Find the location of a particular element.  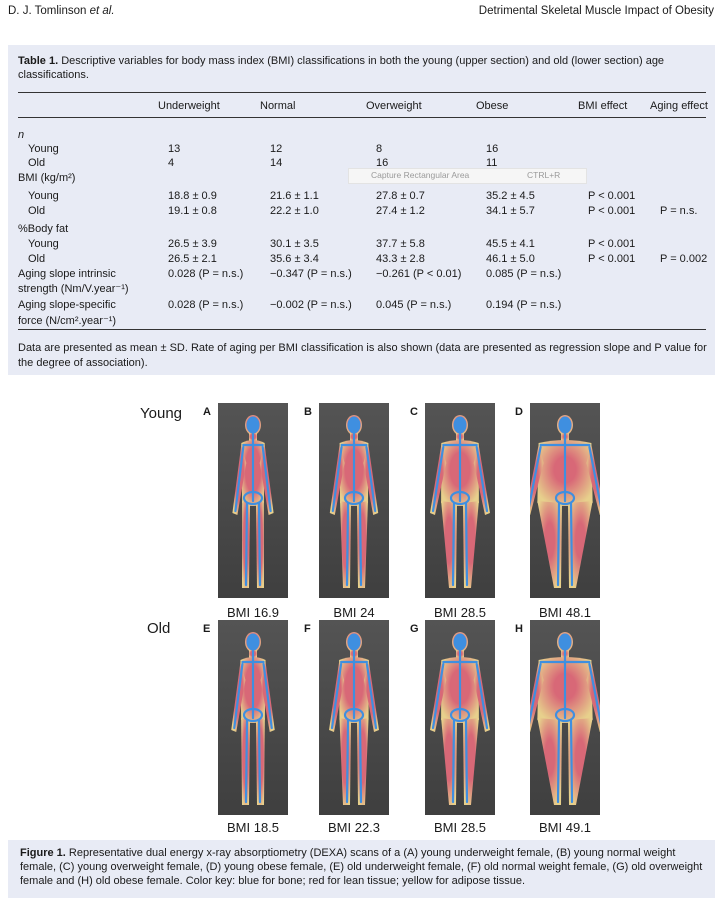

bmi-label: BMI 24 is located at coordinates (354, 612).